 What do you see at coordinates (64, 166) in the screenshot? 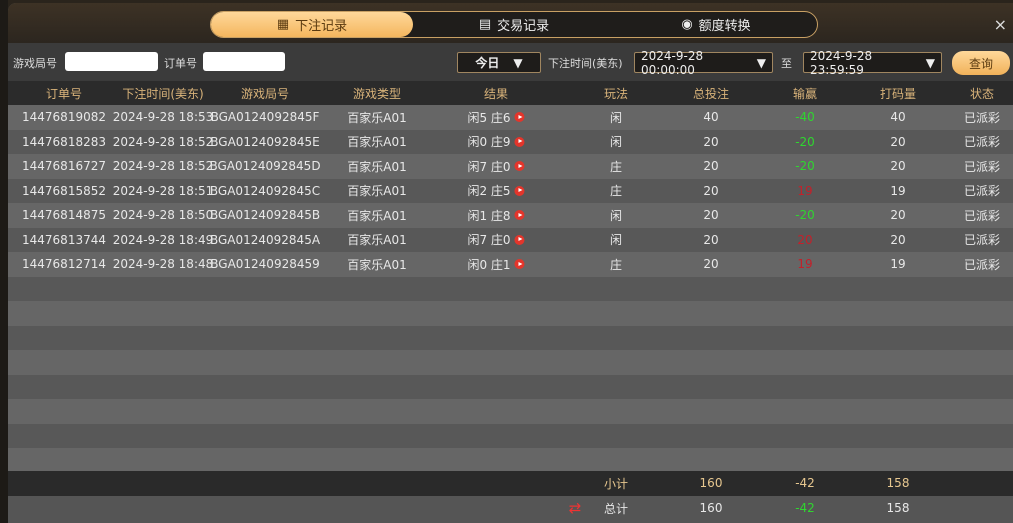
I see `cell-text: 14476816727` at bounding box center [64, 166].